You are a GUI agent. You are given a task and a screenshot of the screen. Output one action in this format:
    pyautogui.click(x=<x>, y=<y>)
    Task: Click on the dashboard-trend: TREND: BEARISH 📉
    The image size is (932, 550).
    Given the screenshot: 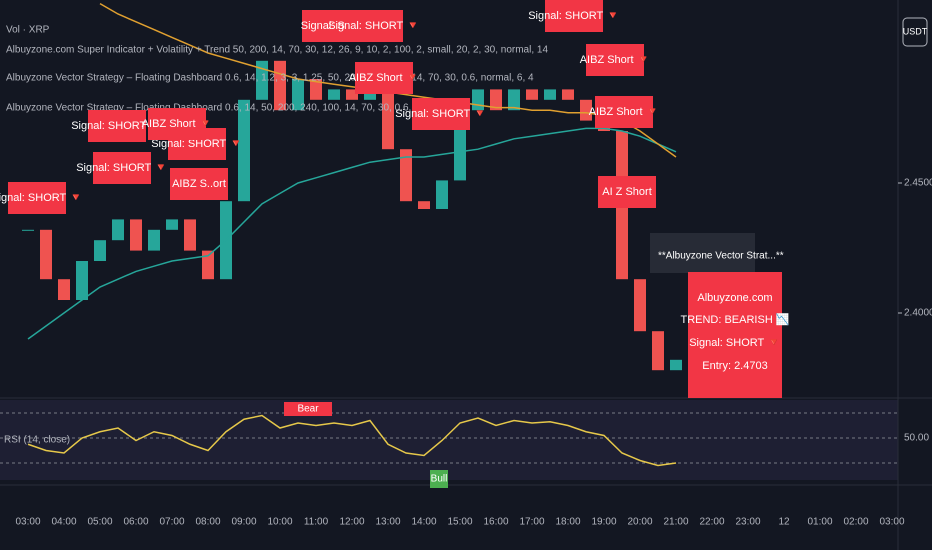 What is the action you would take?
    pyautogui.click(x=734, y=319)
    